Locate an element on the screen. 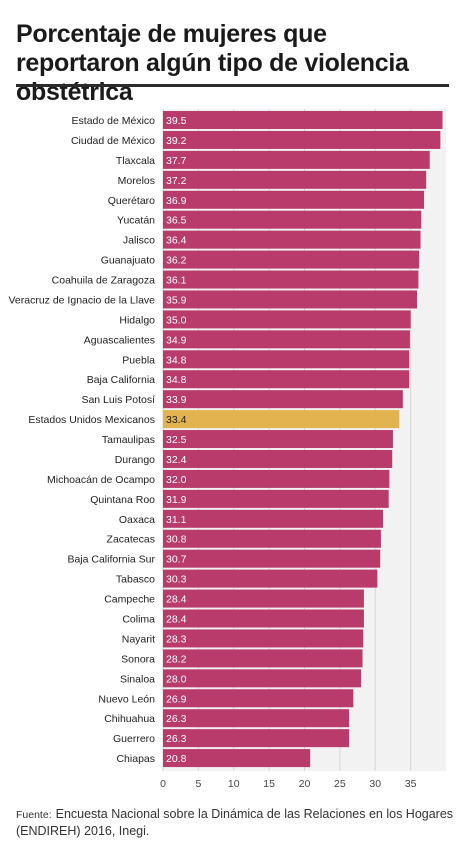 The width and height of the screenshot is (465, 850). highlight-bar is located at coordinates (281, 419).